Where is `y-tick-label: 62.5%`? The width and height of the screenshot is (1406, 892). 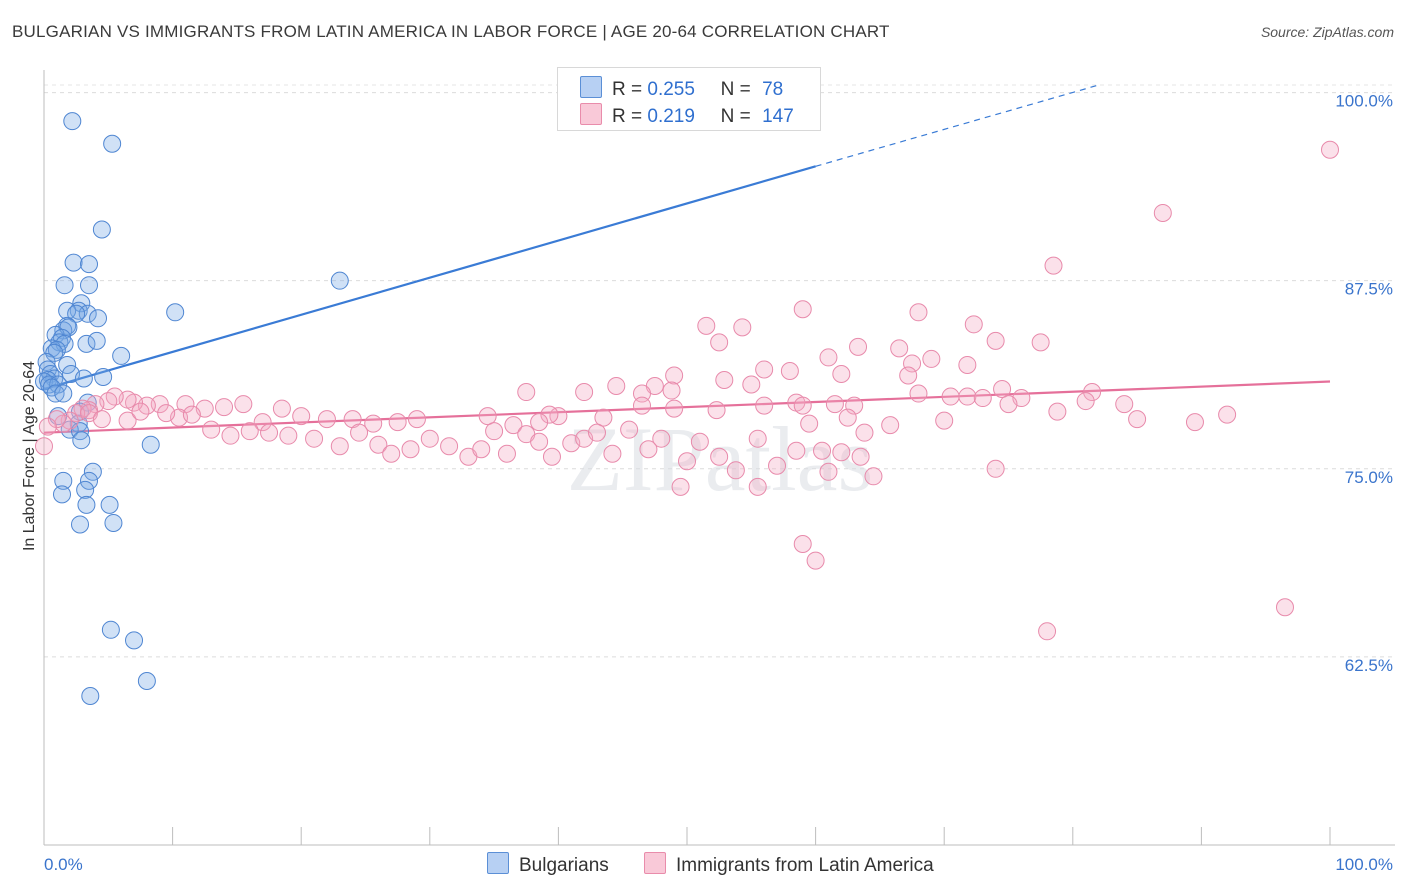 y-tick-label: 62.5% is located at coordinates (1369, 665).